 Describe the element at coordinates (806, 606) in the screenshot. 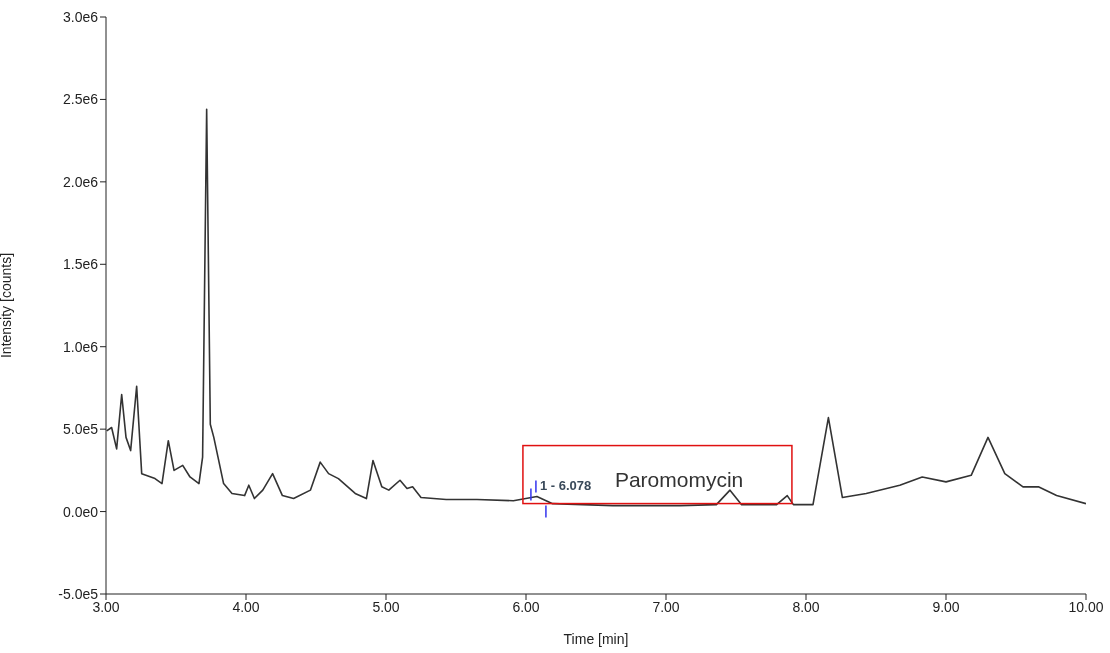

I see `x-tick-label: 8.00` at that location.